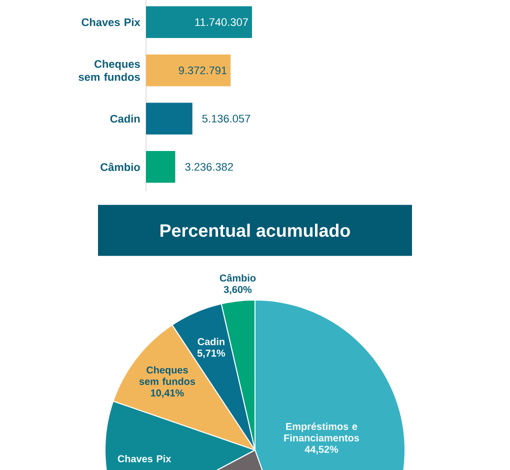 This screenshot has width=510, height=470. What do you see at coordinates (125, 118) in the screenshot?
I see `y-tick-label: Cadin` at bounding box center [125, 118].